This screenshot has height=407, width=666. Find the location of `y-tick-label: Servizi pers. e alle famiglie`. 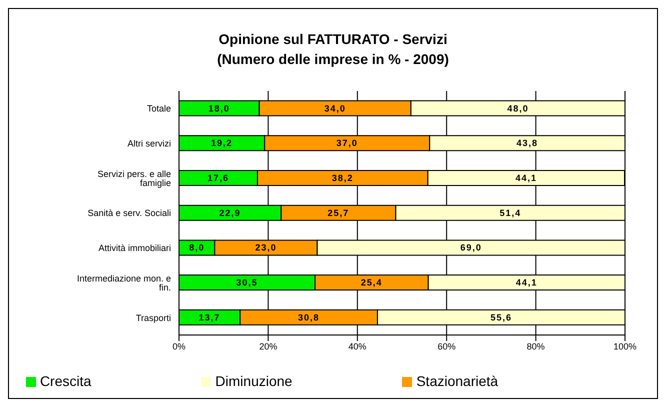

y-tick-label: Servizi pers. e alle famiglie is located at coordinates (134, 178).